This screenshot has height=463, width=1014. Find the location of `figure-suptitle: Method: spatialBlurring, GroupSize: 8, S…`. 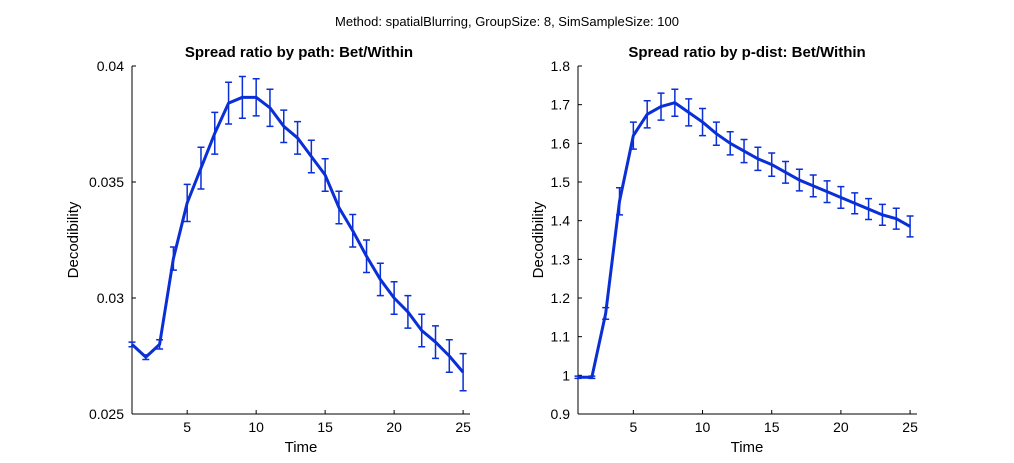

figure-suptitle: Method: spatialBlurring, GroupSize: 8, S… is located at coordinates (507, 21).